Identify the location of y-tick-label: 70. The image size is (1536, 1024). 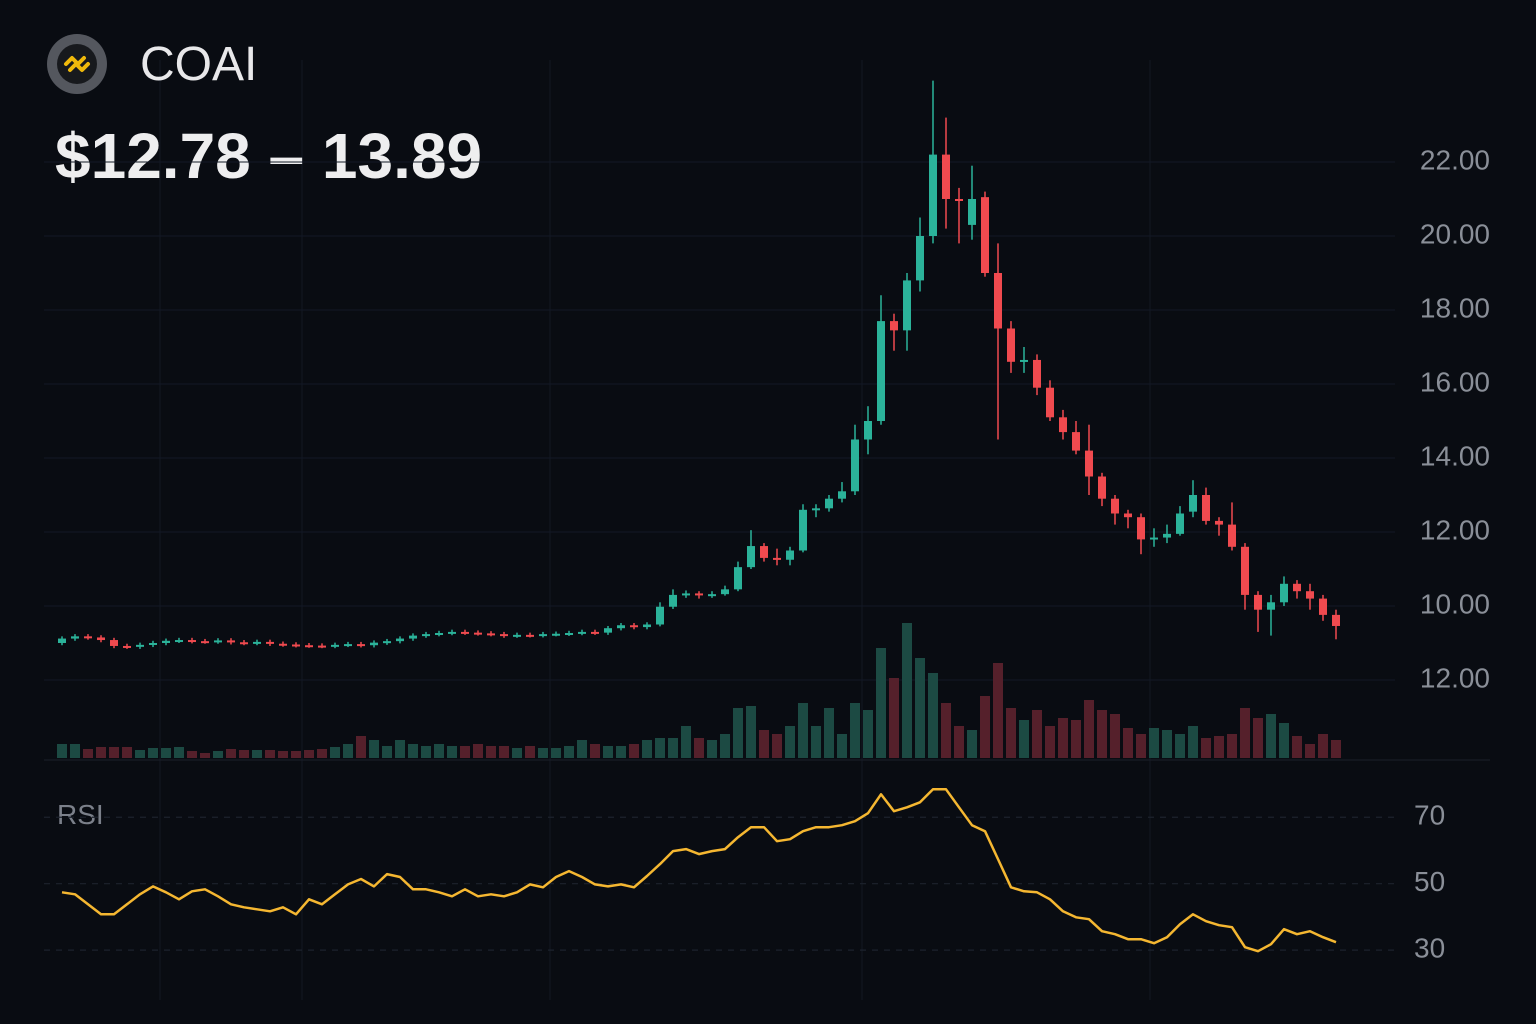
(1429, 815).